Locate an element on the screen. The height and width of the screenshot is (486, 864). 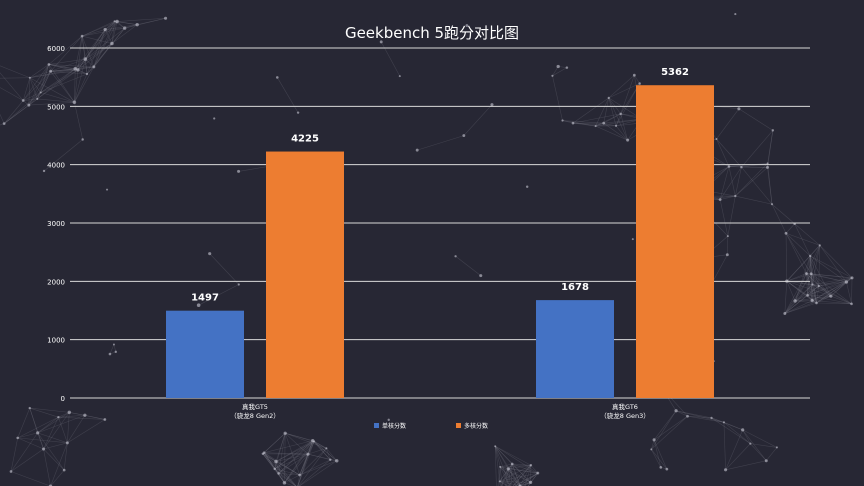
x-category-label: 真我GT5 is located at coordinates (255, 406).